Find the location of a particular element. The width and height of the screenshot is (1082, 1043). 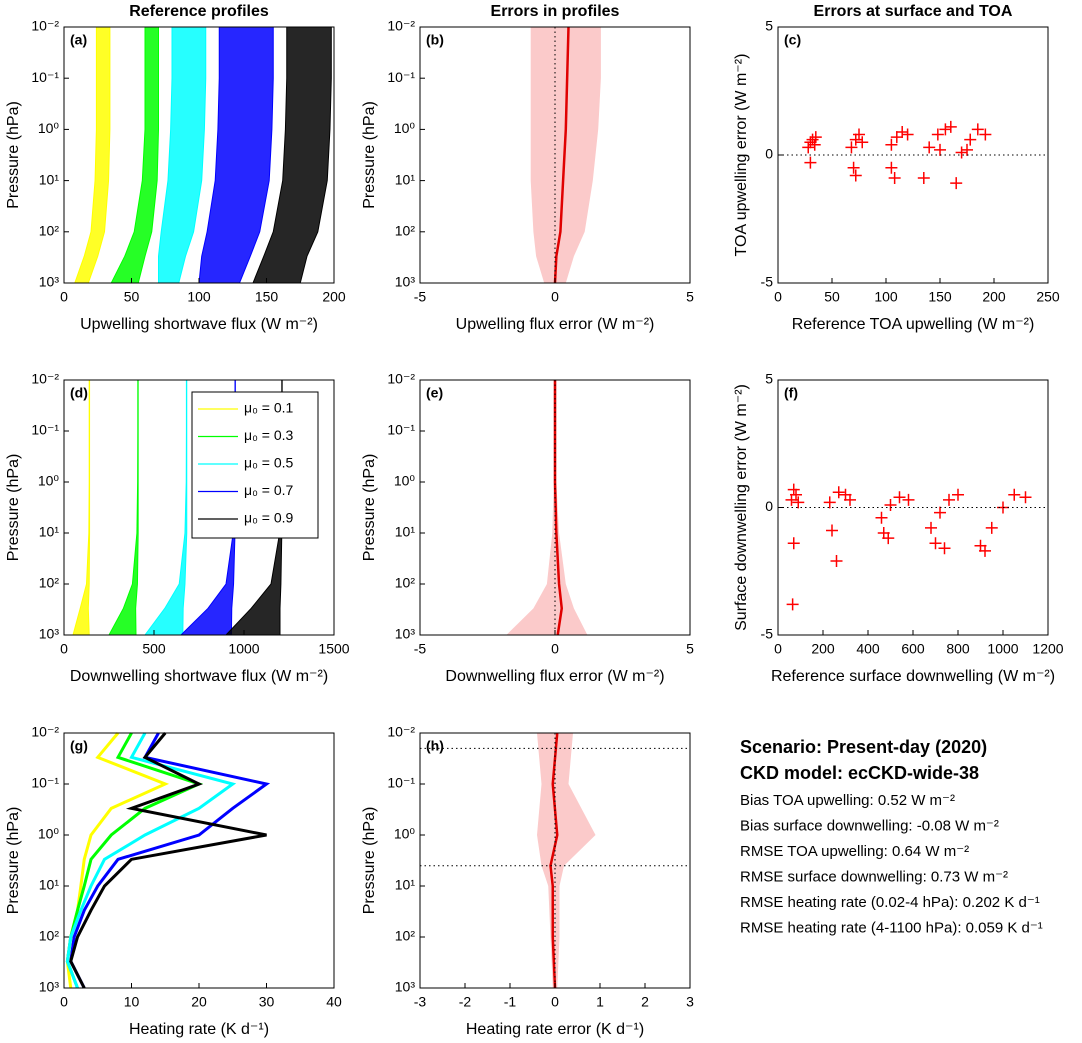

summary-line: Bias surface downwelling: -0.08 W m⁻² is located at coordinates (869, 825).